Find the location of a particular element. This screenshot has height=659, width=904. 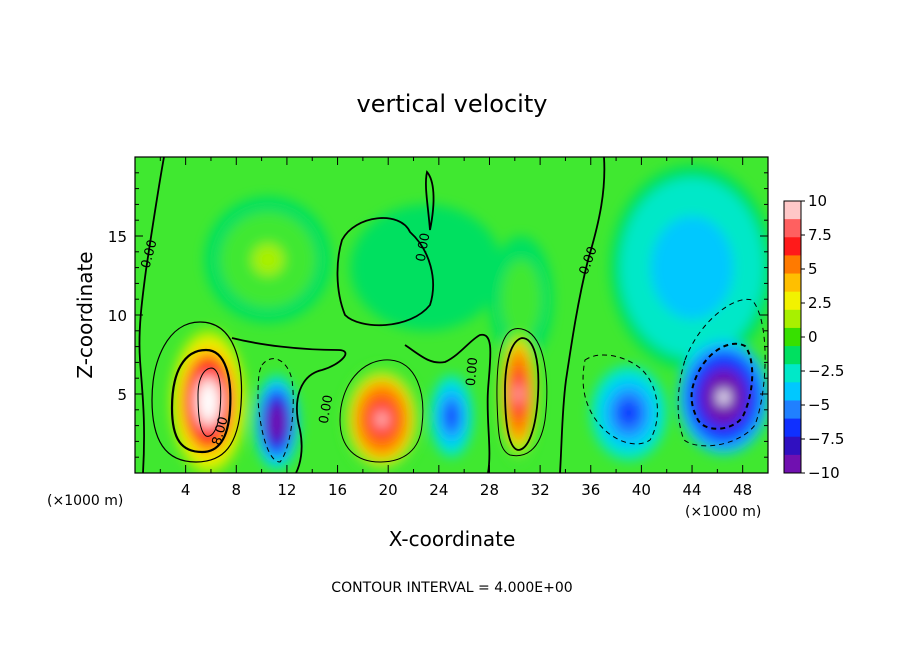

colorbar-tick-label: −10 is located at coordinates (824, 473).